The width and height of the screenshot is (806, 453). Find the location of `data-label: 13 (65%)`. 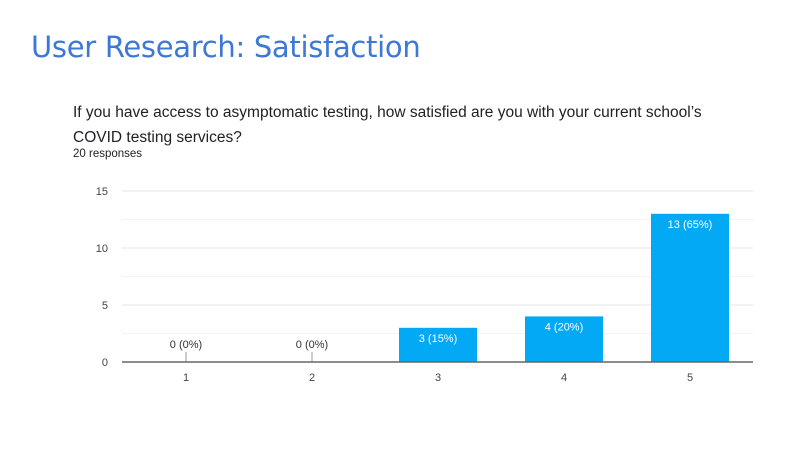

data-label: 13 (65%) is located at coordinates (690, 225).